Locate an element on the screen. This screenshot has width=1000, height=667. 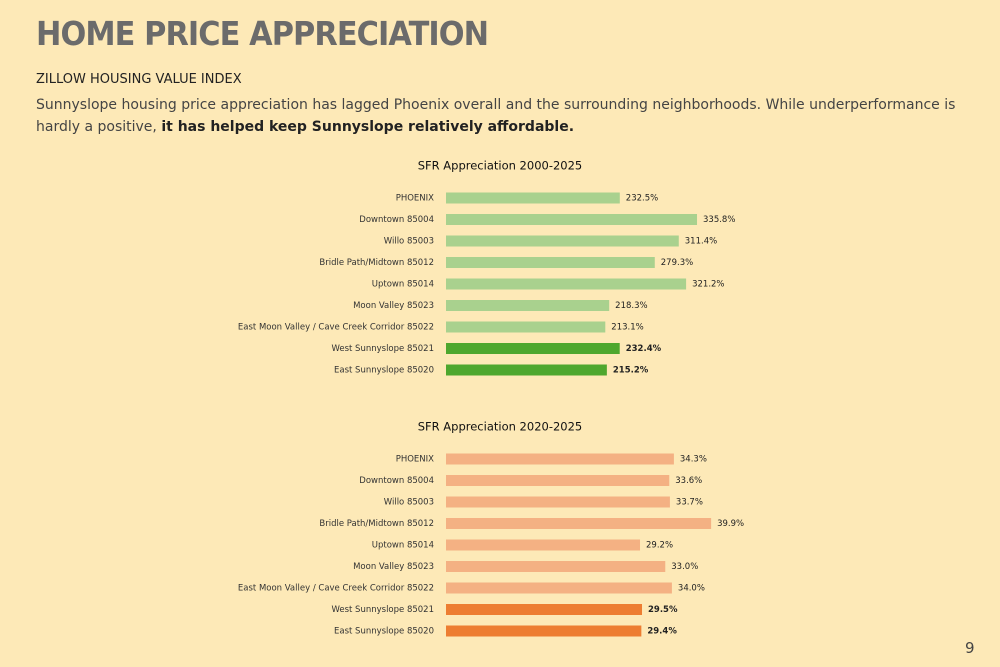
value-label: 29.5% is located at coordinates (663, 610).